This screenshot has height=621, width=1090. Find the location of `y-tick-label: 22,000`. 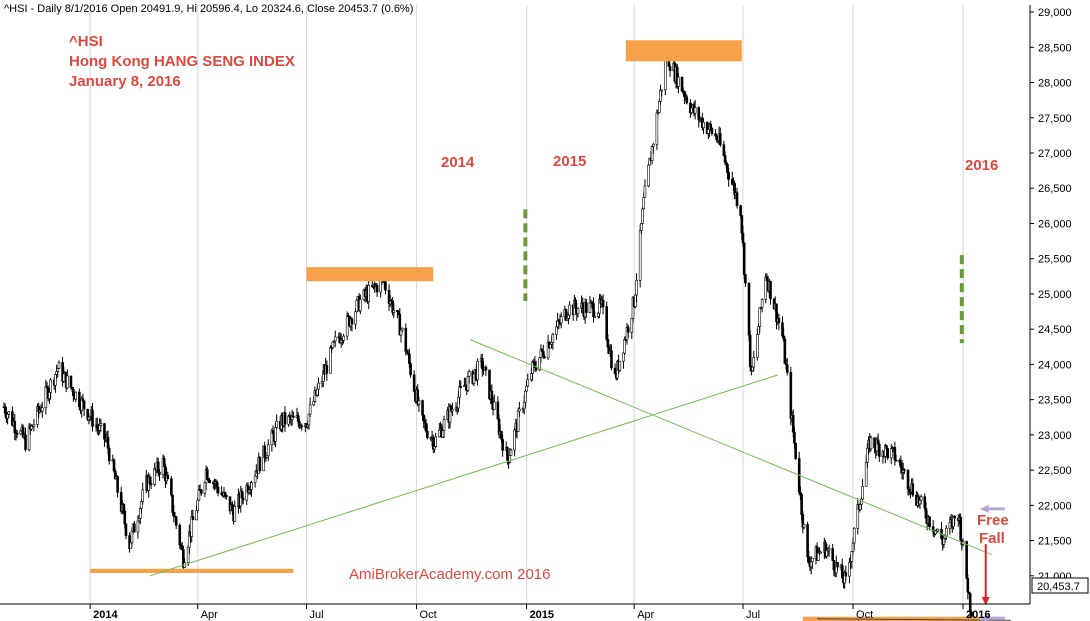

y-tick-label: 22,000 is located at coordinates (1055, 506).